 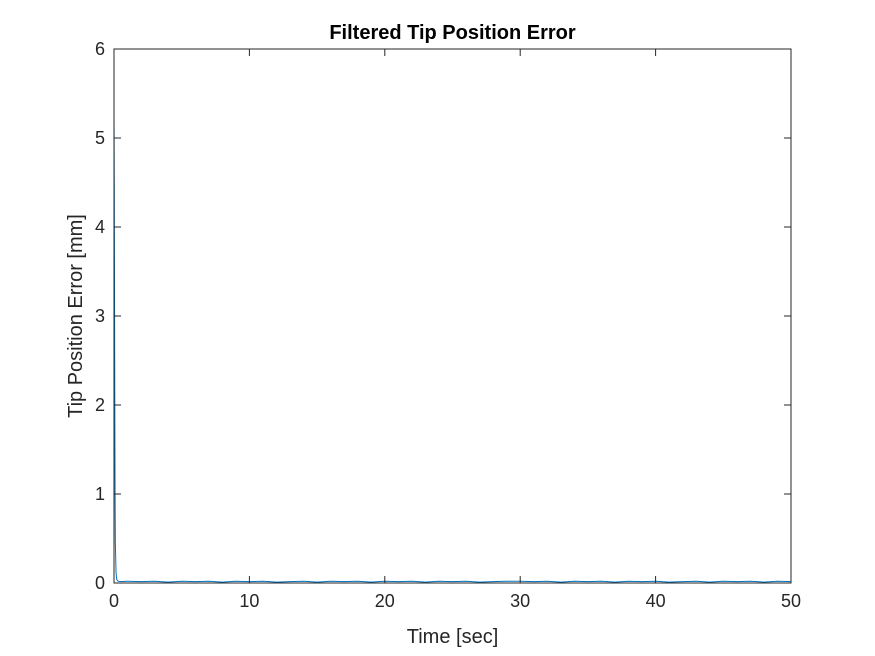 I want to click on y-axis-label: Tip Position Error [mm], so click(x=76, y=316).